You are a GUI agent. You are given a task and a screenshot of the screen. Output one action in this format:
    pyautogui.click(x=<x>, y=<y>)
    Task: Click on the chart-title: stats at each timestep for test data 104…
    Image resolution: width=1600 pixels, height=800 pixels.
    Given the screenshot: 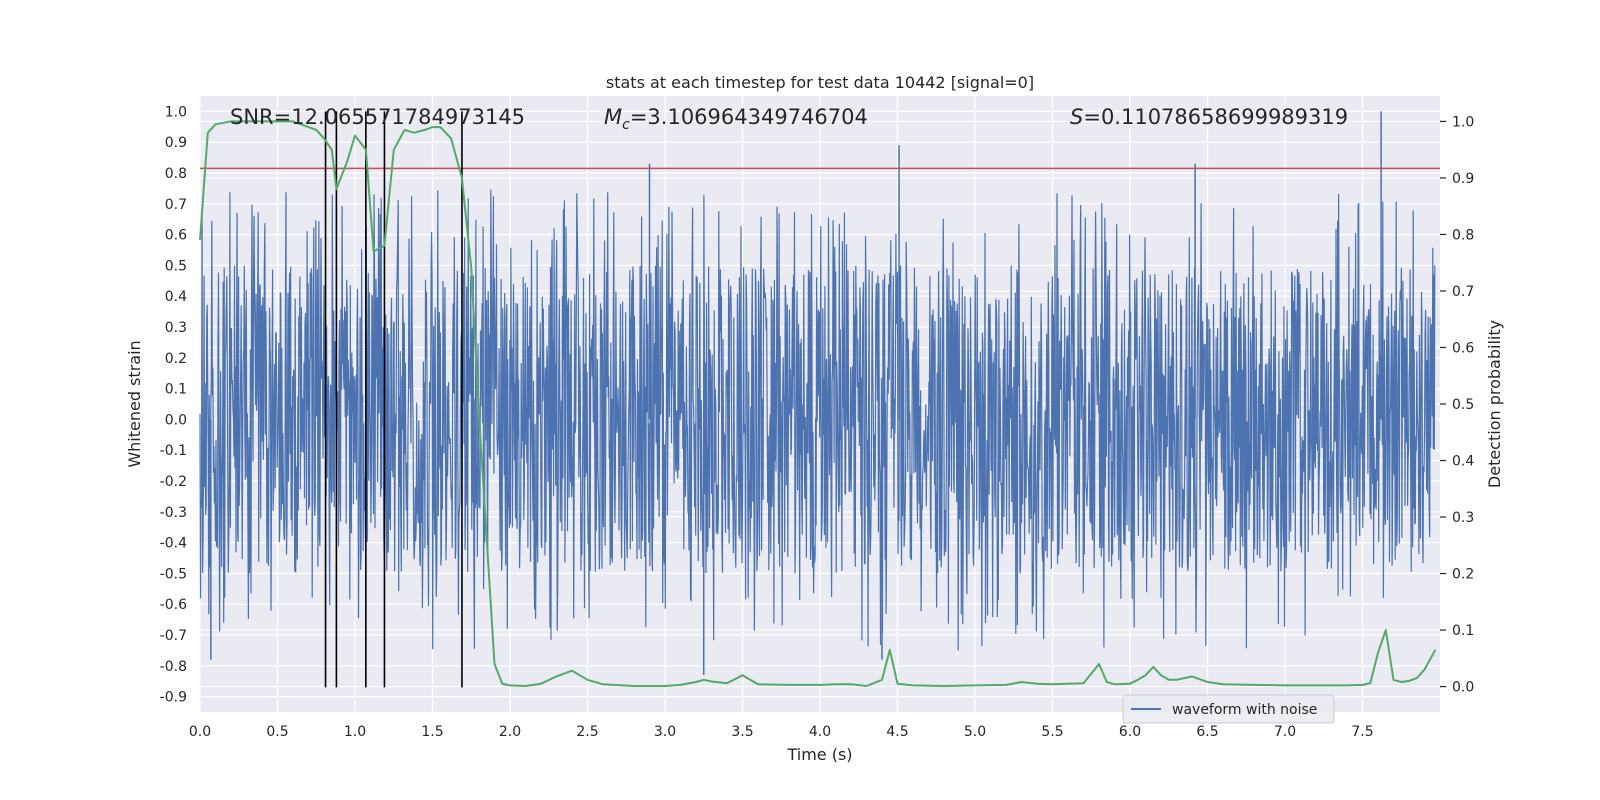 What is the action you would take?
    pyautogui.click(x=820, y=82)
    